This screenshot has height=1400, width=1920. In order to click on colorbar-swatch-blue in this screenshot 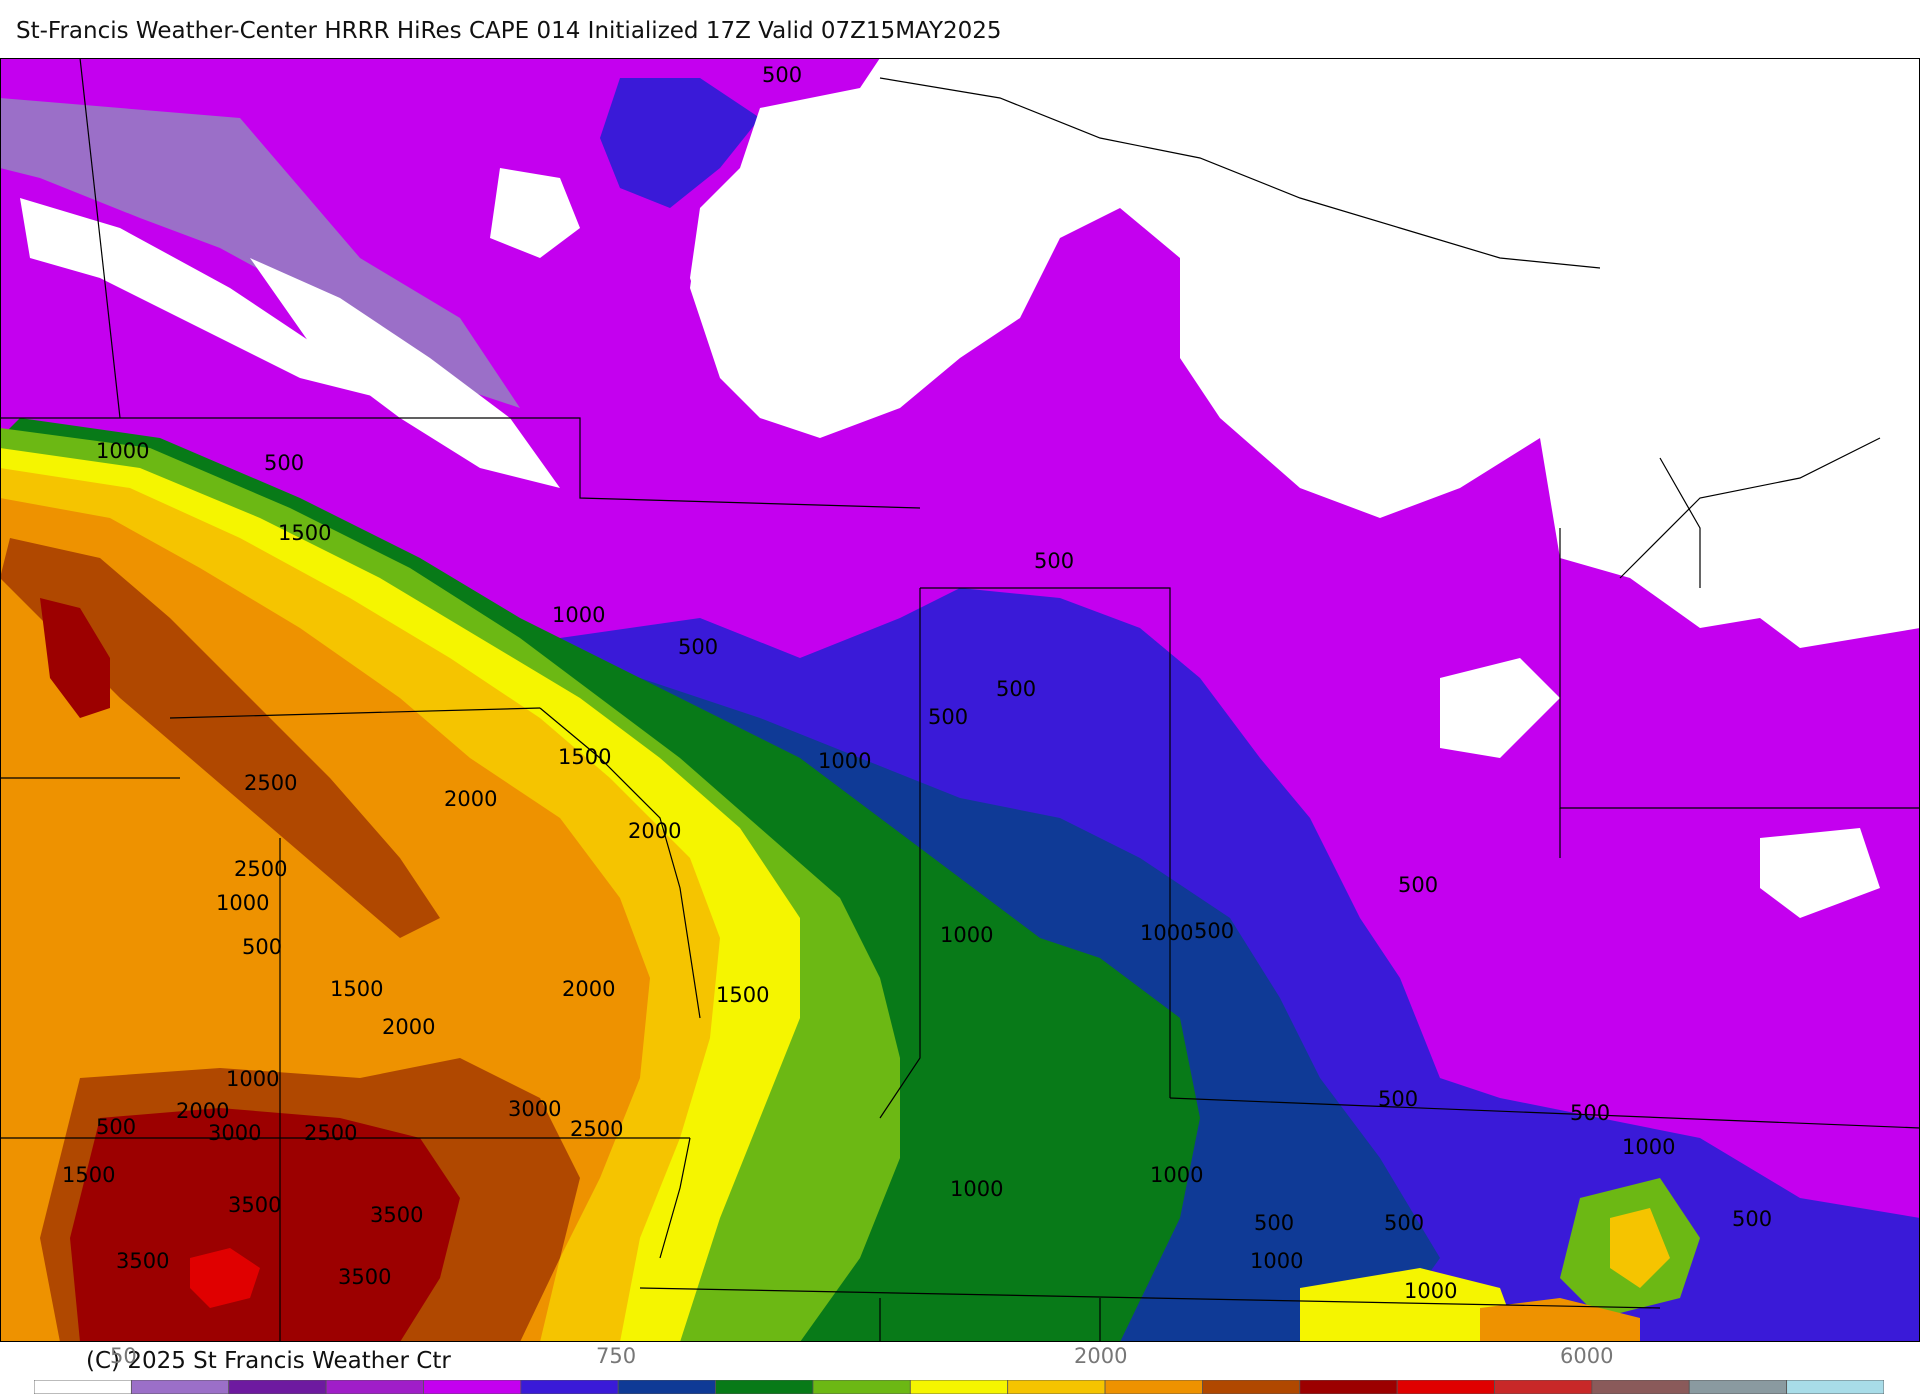, I will do `click(569, 1387)`.